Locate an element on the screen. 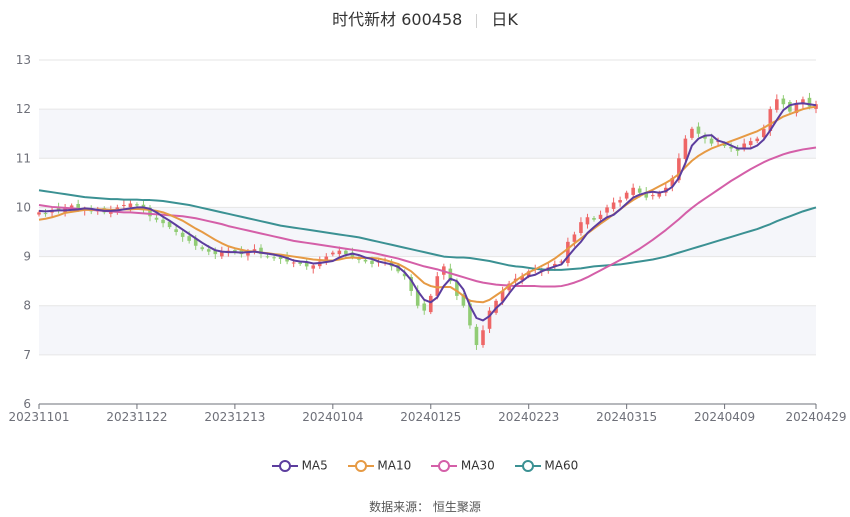 Image resolution: width=850 pixels, height=517 pixels. x-tick-label: 20240125 is located at coordinates (430, 417).